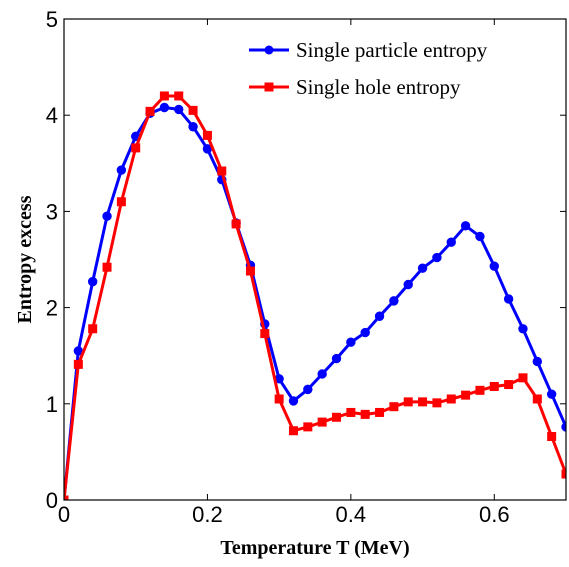 Image resolution: width=569 pixels, height=567 pixels. Describe the element at coordinates (52, 211) in the screenshot. I see `y-tick-label: 3` at that location.